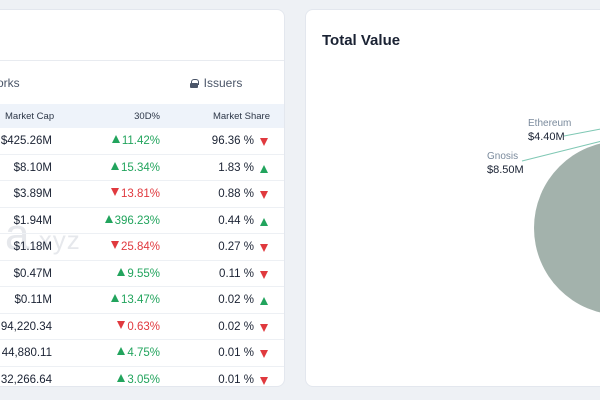 The width and height of the screenshot is (600, 400). I want to click on slice-label-ethereum: Ethereum, so click(549, 123).